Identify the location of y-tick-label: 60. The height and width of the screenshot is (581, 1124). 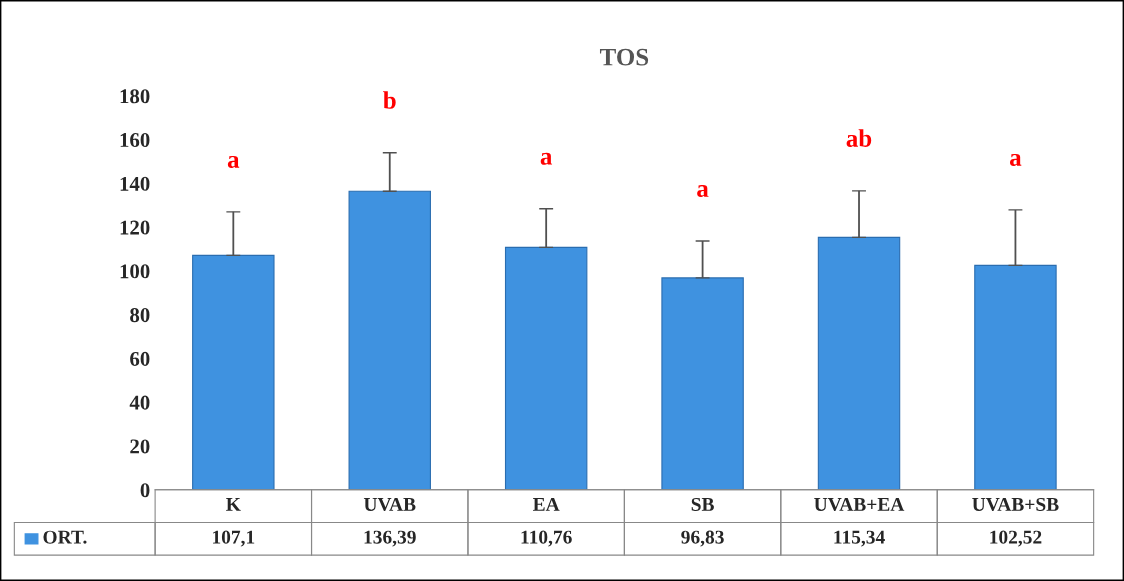
(140, 358).